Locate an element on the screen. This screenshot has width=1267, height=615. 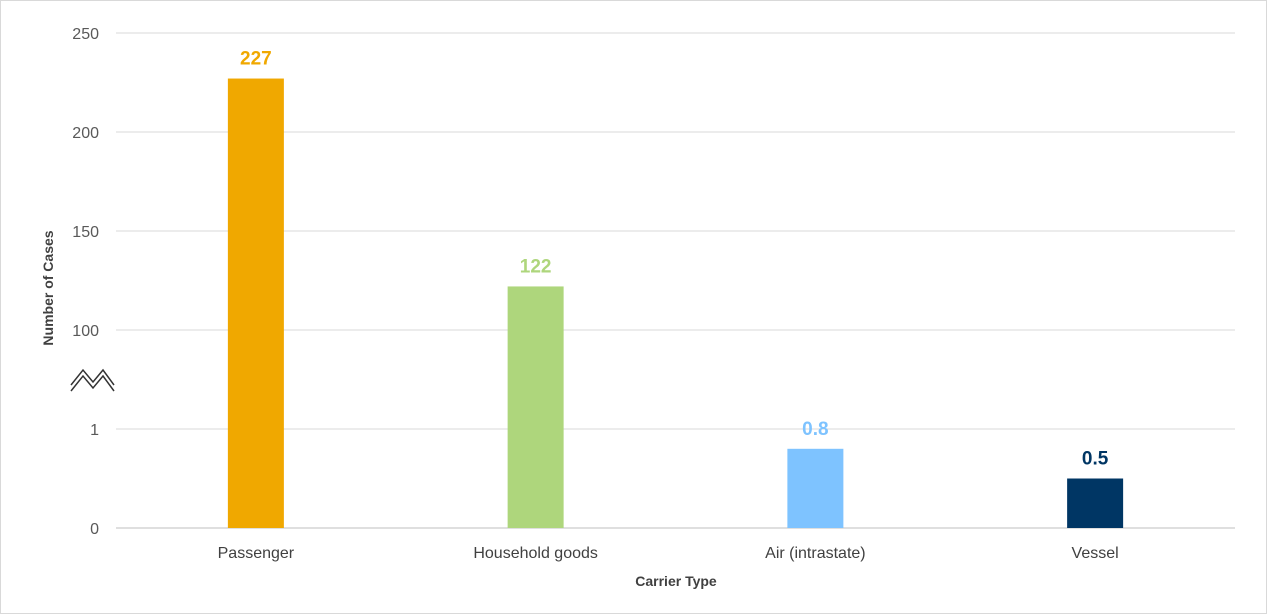
y-tick-label: 100 is located at coordinates (85, 331).